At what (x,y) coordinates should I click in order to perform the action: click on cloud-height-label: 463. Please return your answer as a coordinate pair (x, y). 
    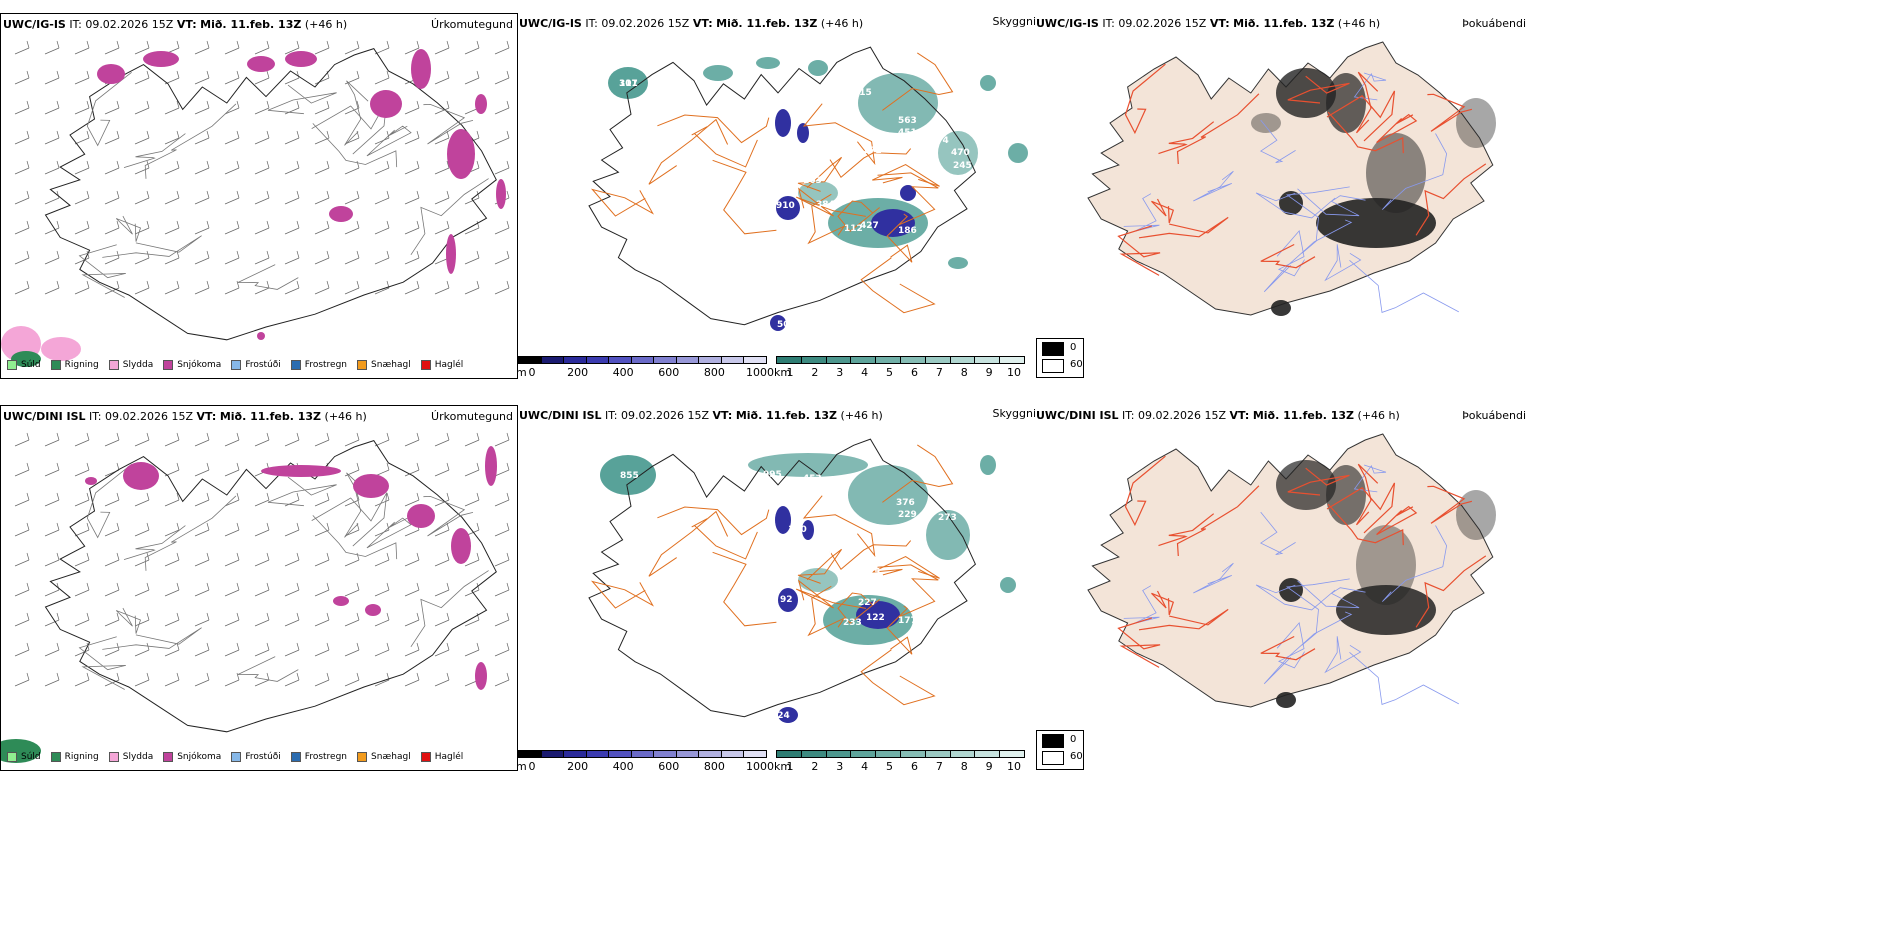
    Looking at the image, I should click on (812, 96).